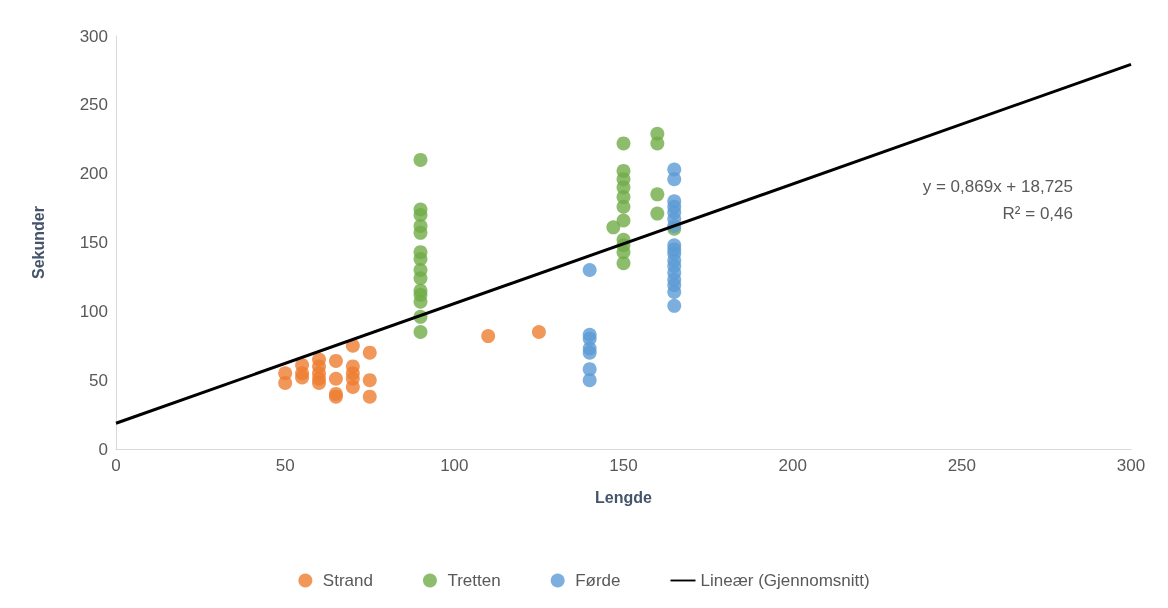  Describe the element at coordinates (474, 580) in the screenshot. I see `legend-label: Tretten` at that location.